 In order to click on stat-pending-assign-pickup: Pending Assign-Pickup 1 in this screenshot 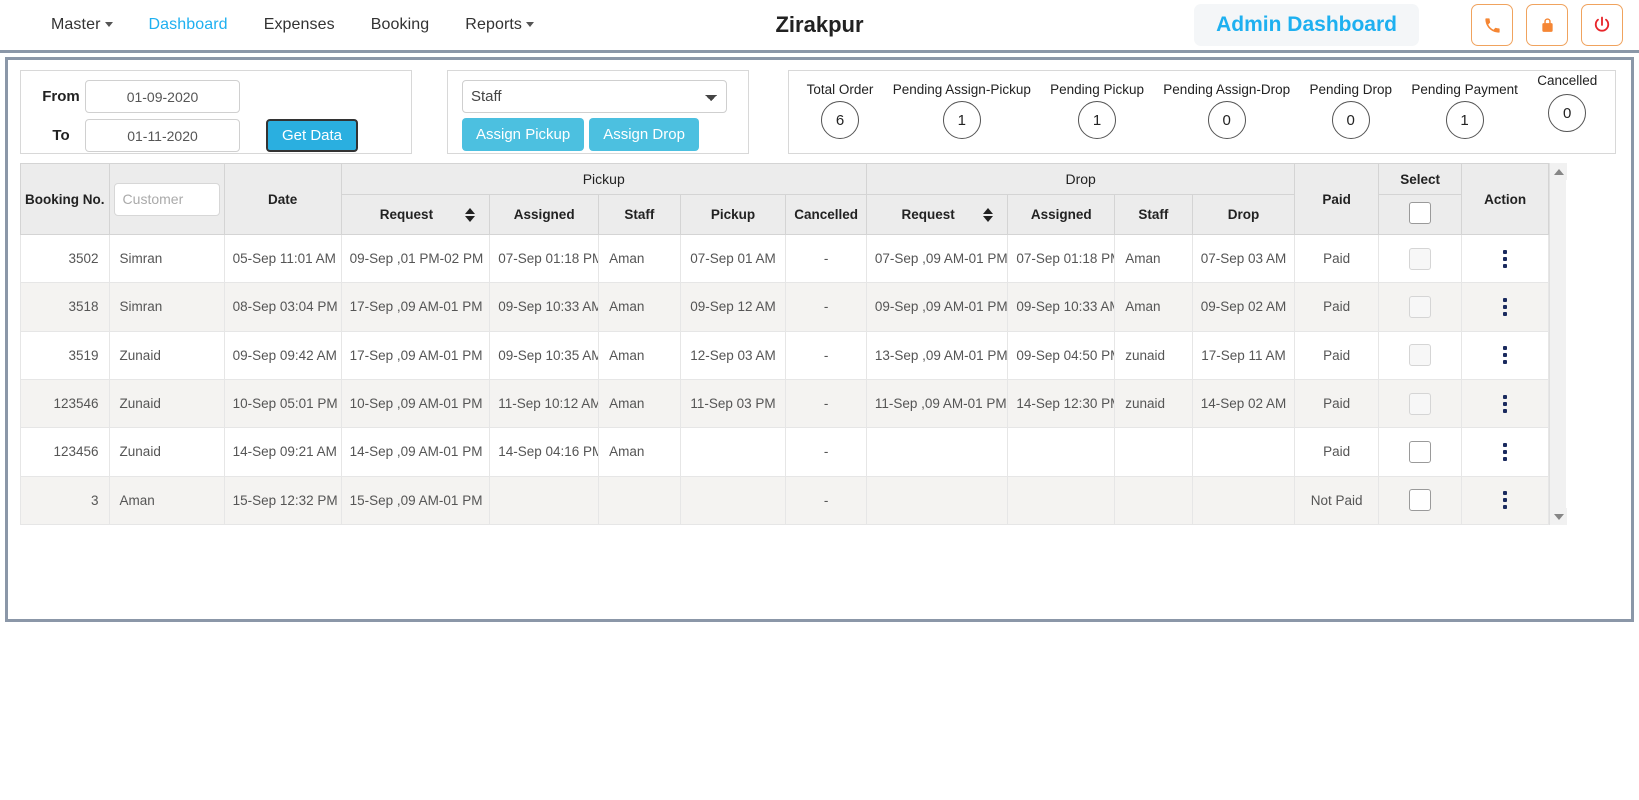, I will do `click(962, 110)`.